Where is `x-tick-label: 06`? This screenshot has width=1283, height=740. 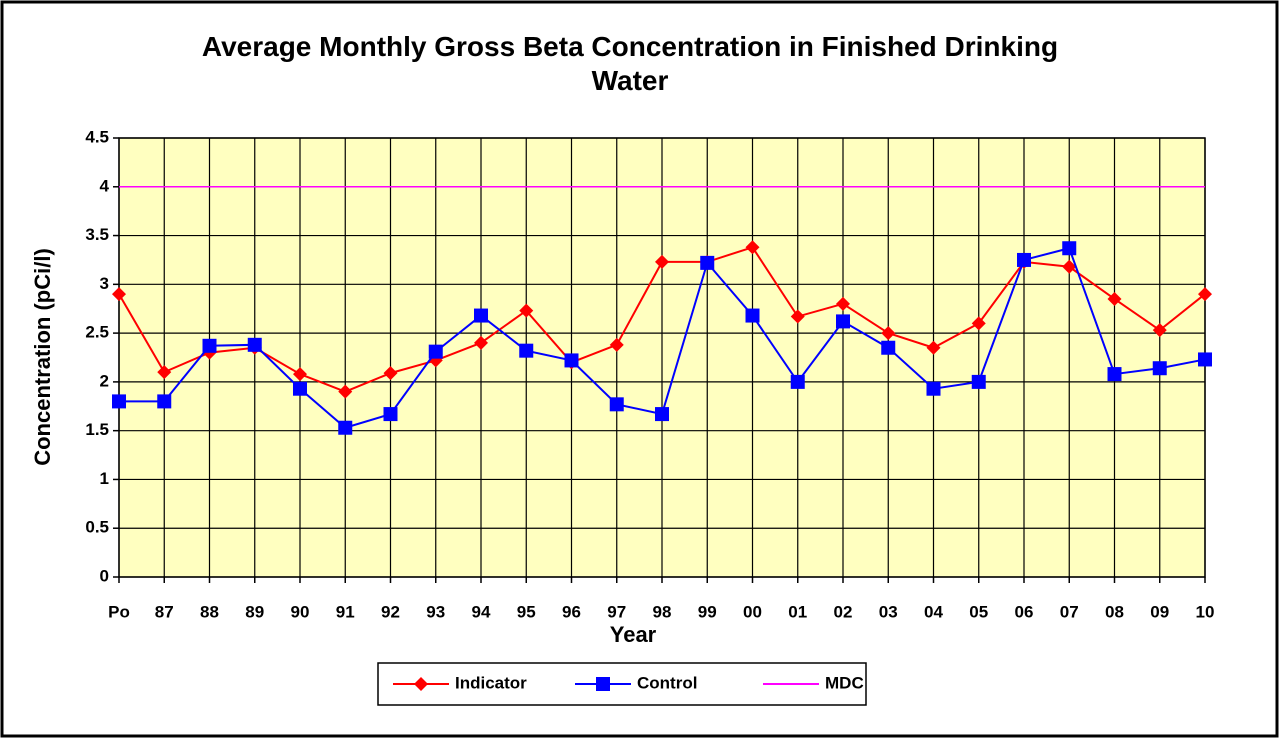
x-tick-label: 06 is located at coordinates (1024, 611).